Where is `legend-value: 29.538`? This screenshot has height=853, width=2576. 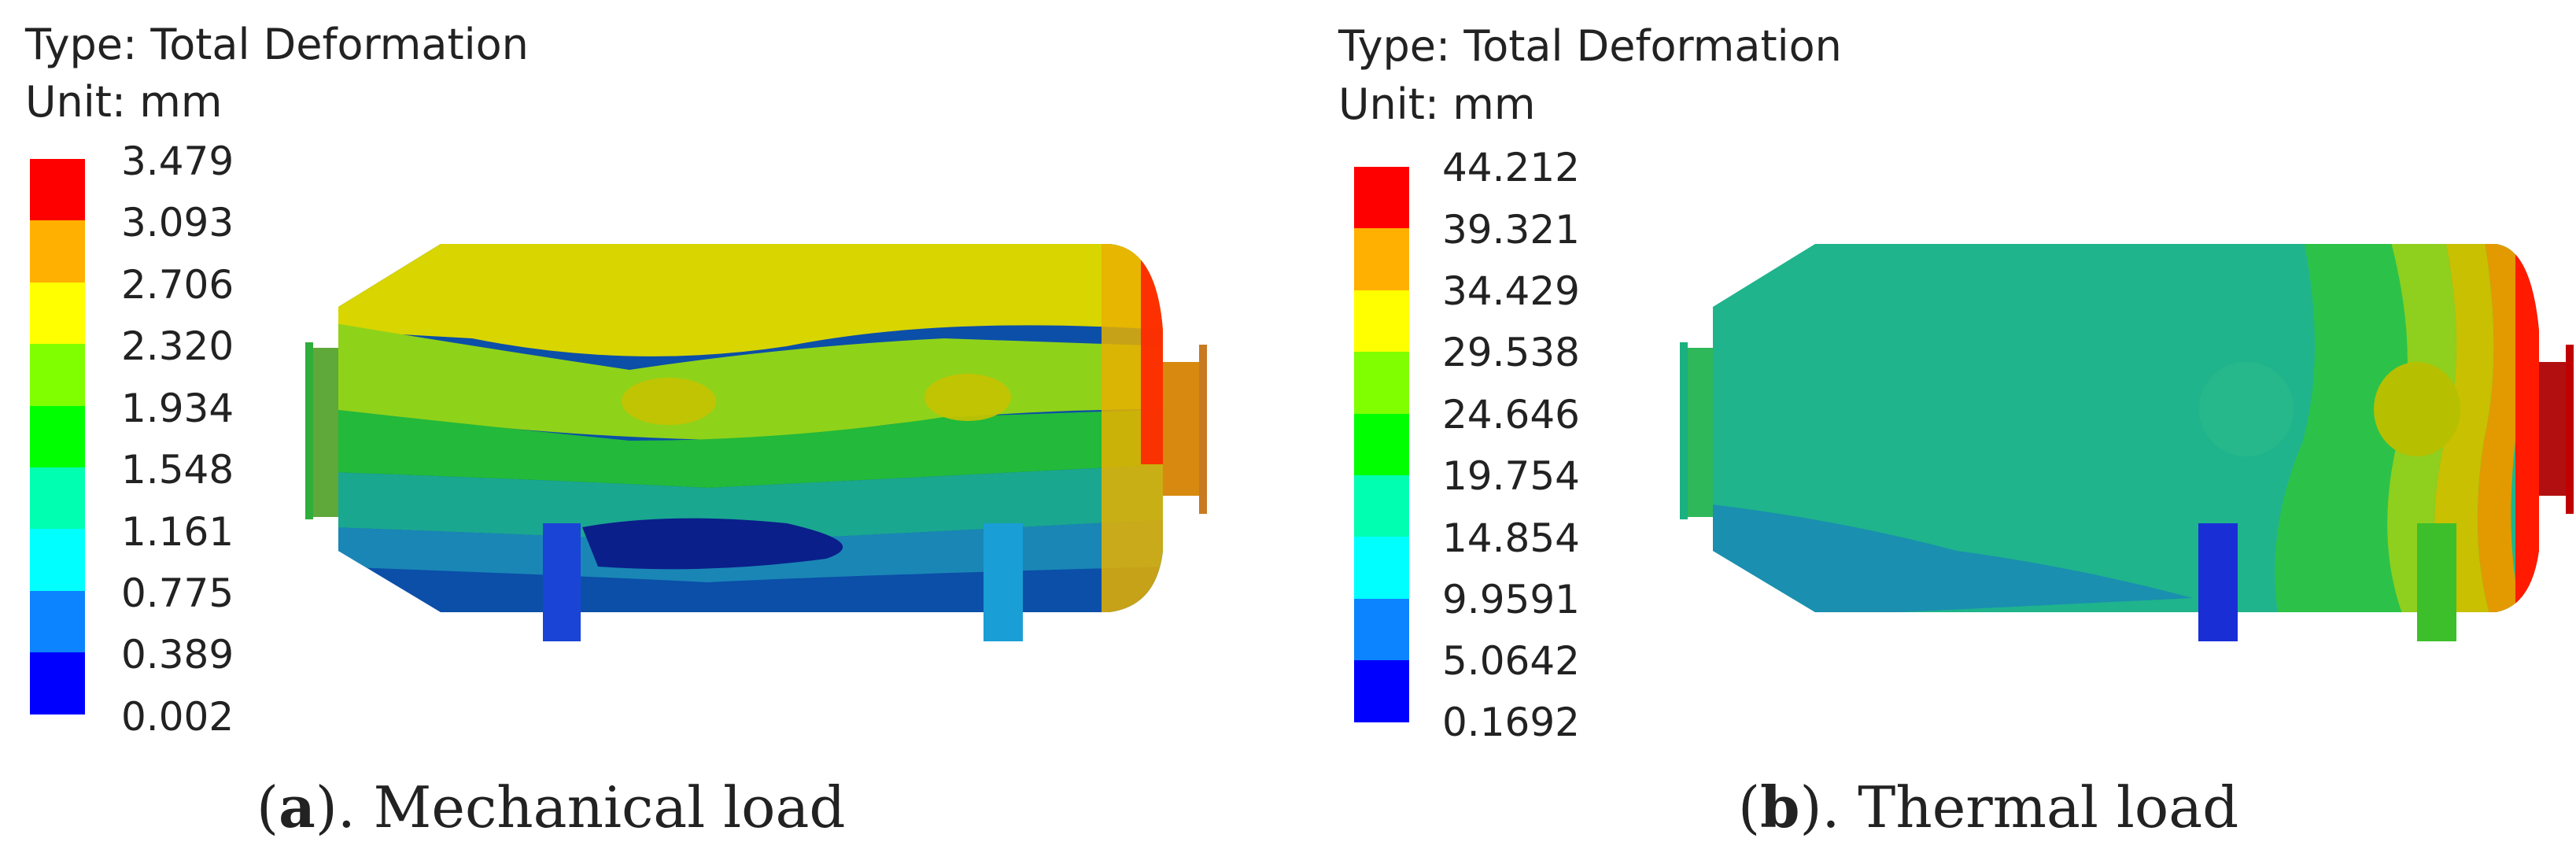 legend-value: 29.538 is located at coordinates (1511, 352).